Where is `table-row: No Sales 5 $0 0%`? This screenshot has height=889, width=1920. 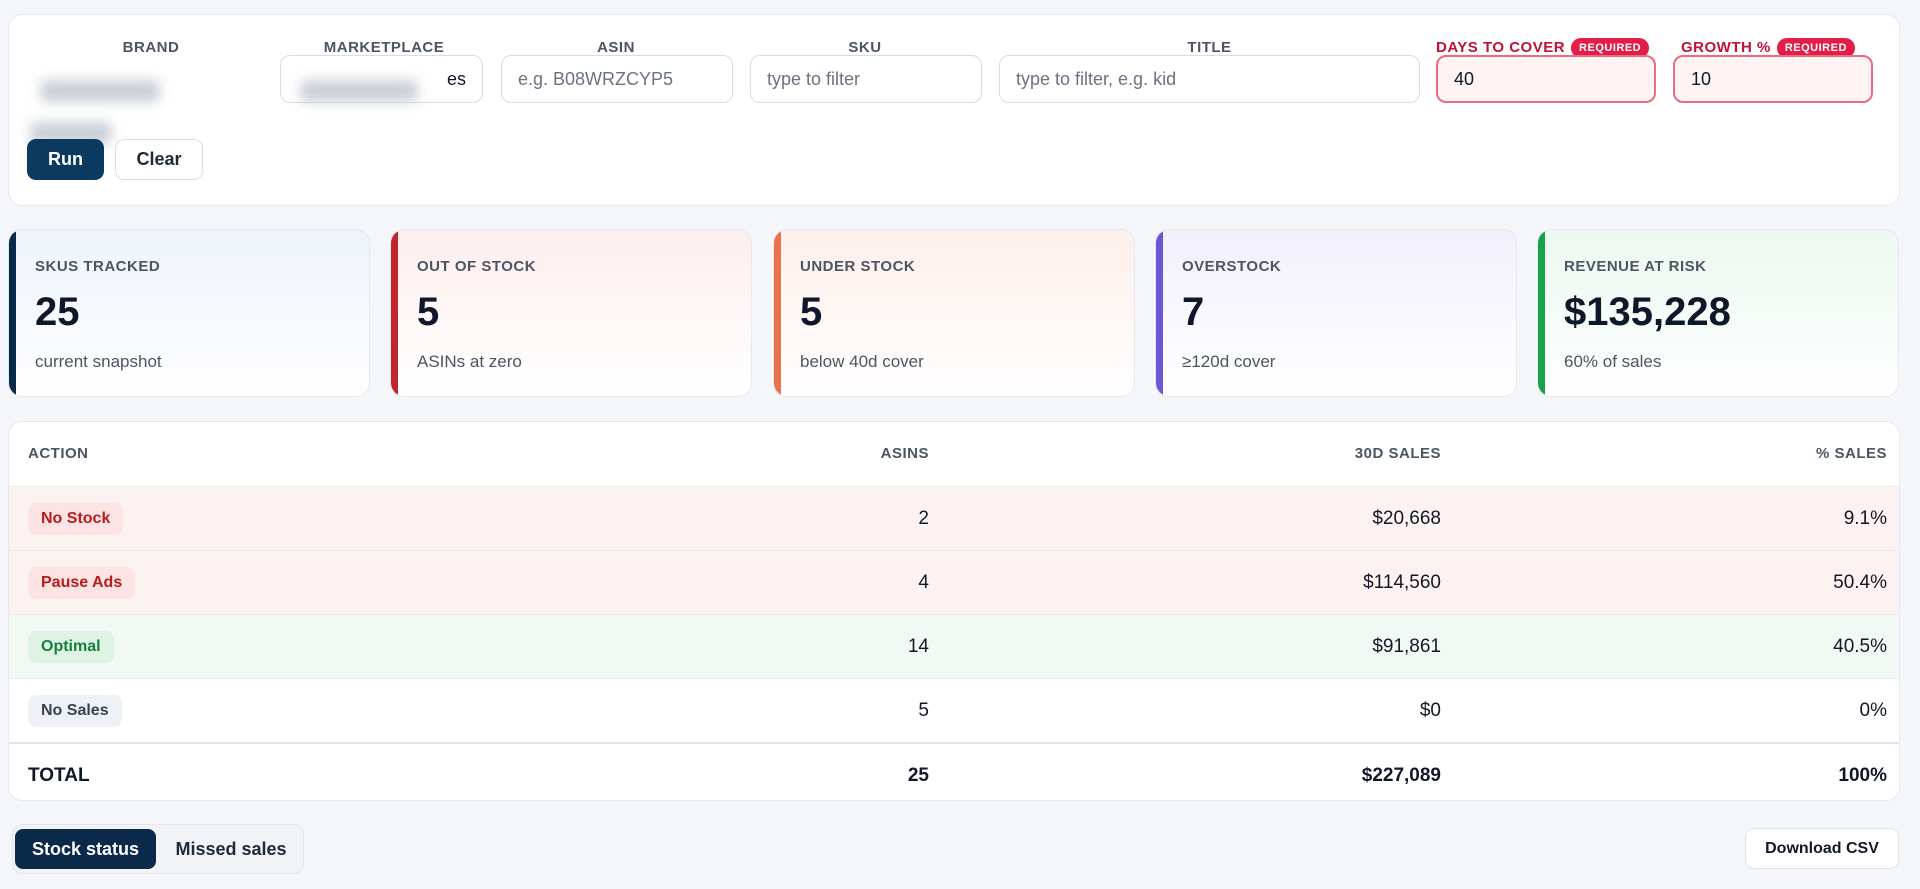
table-row: No Sales 5 $0 0% is located at coordinates (954, 710).